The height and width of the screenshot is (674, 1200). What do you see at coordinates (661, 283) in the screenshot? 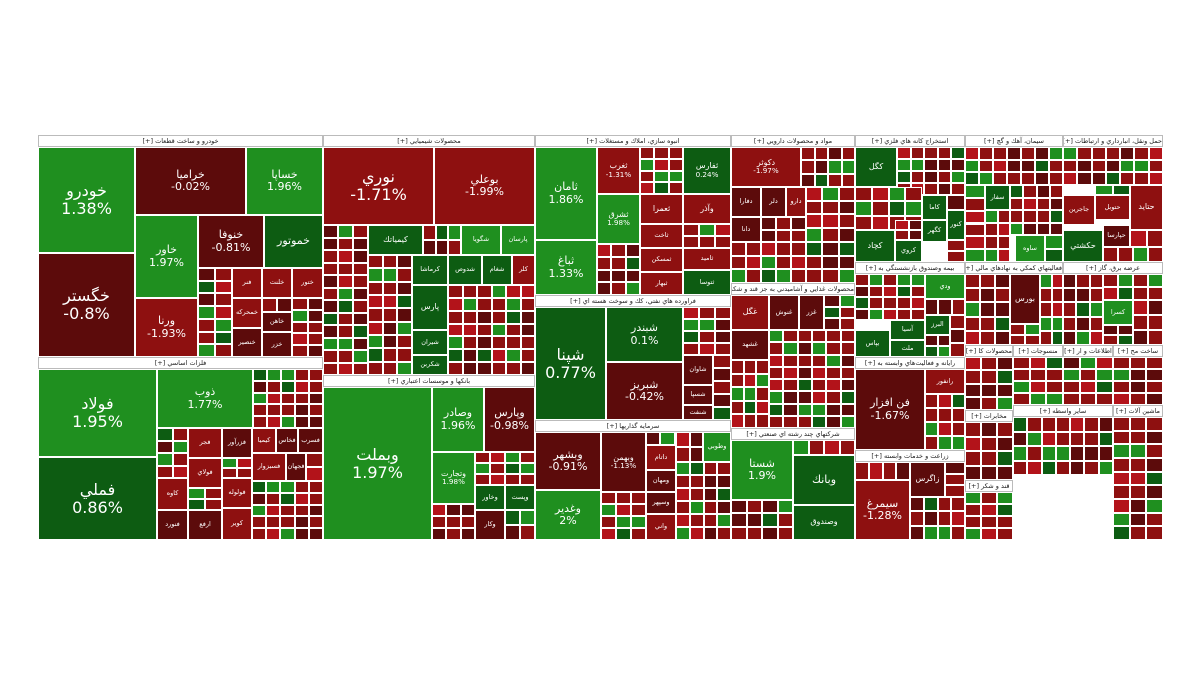
I see `stock-tile: ثبهار` at bounding box center [661, 283].